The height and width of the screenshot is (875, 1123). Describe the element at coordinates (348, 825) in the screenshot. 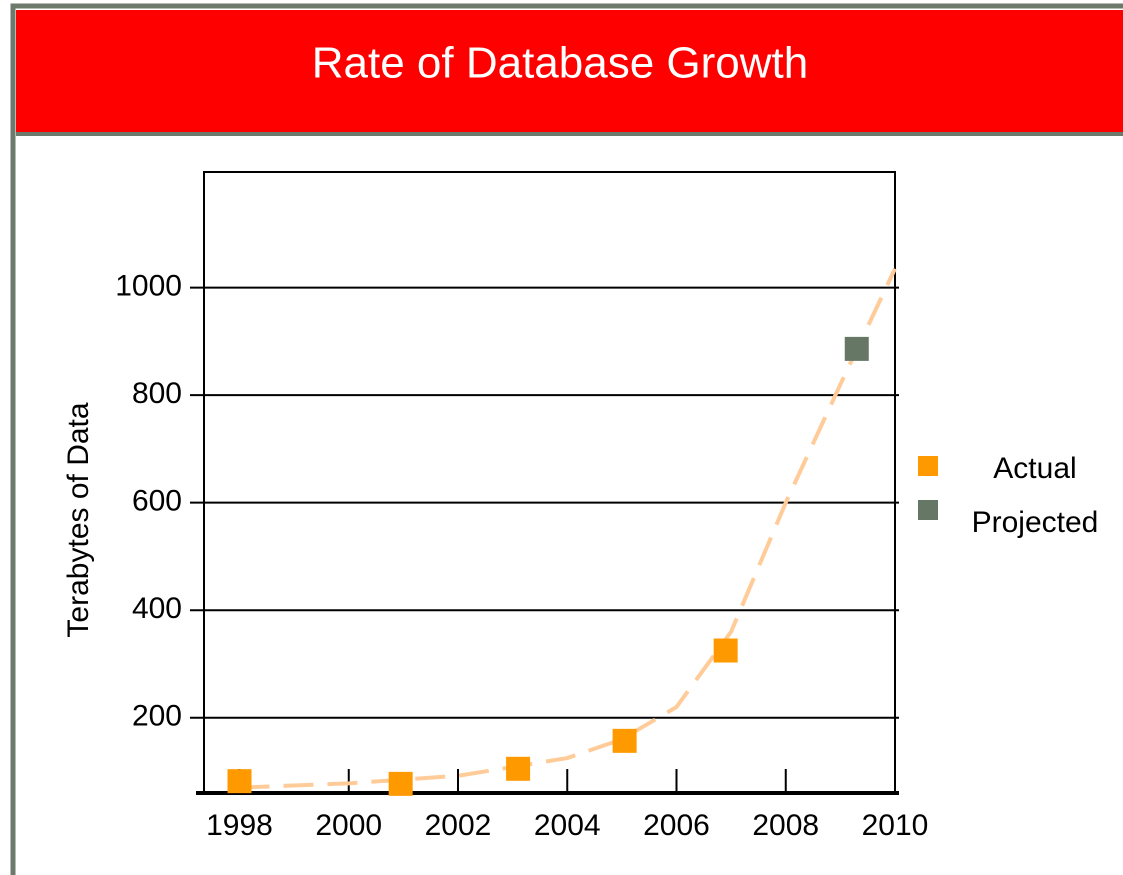

I see `x-tick-label: 2000` at that location.